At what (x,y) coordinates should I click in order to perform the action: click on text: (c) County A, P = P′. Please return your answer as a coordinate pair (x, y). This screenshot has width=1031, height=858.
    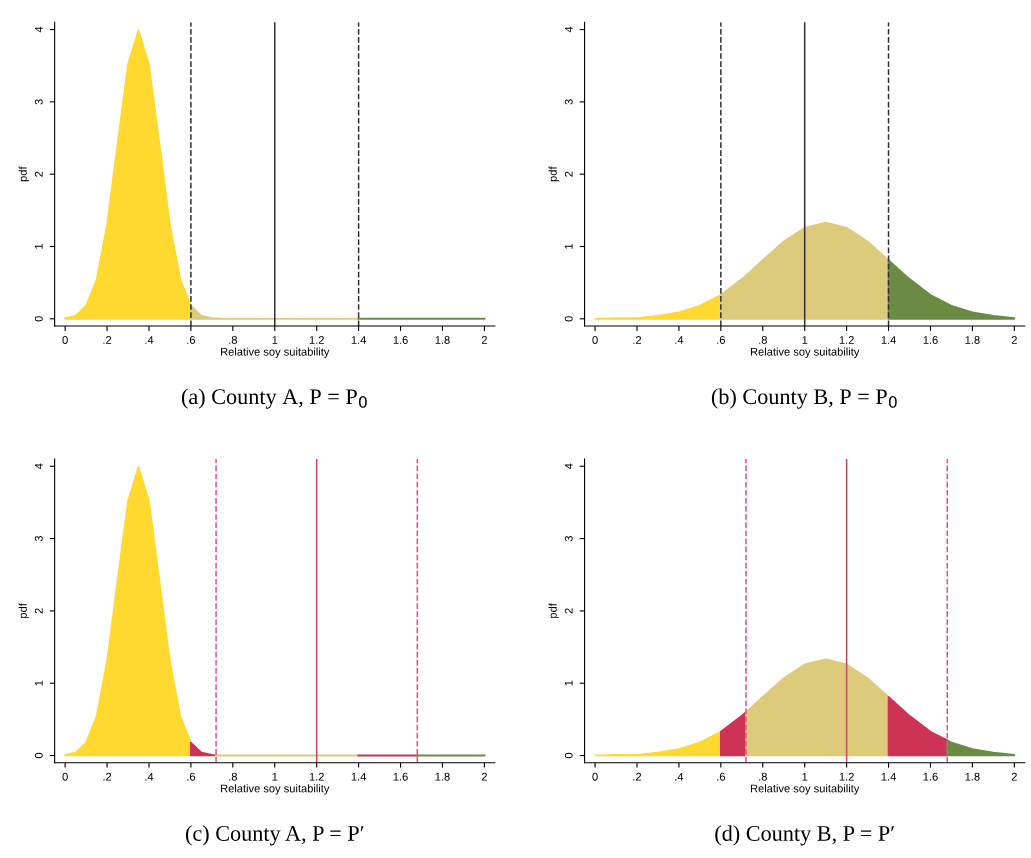
    Looking at the image, I should click on (274, 835).